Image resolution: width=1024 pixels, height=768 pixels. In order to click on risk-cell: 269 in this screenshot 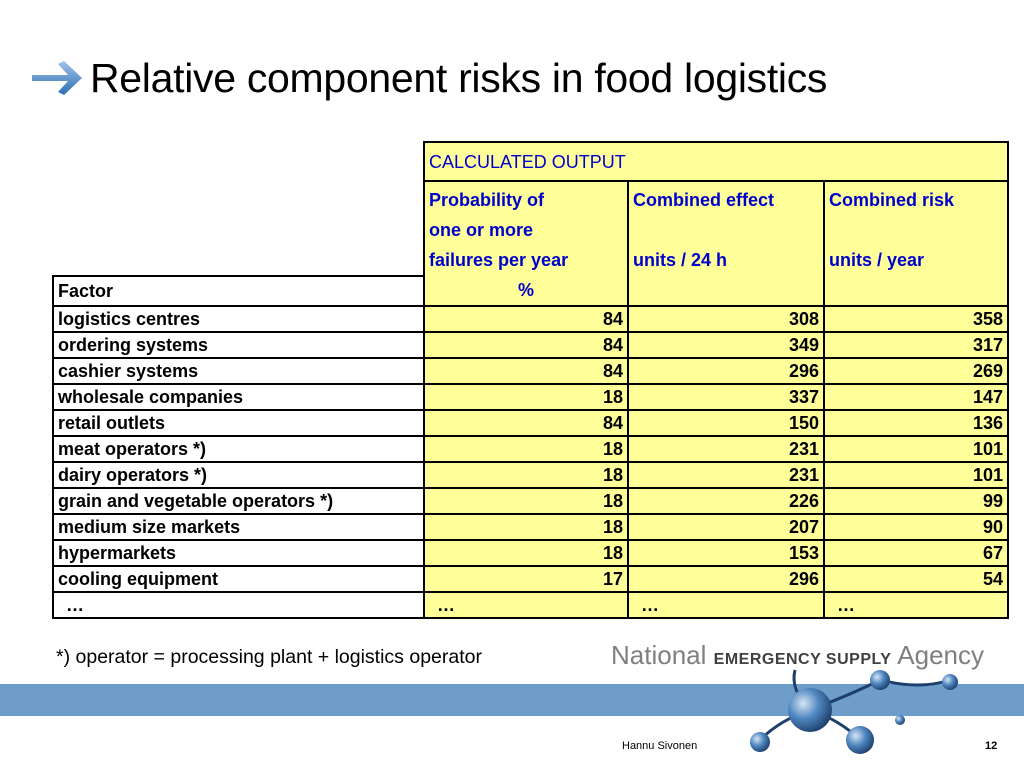, I will do `click(916, 371)`.